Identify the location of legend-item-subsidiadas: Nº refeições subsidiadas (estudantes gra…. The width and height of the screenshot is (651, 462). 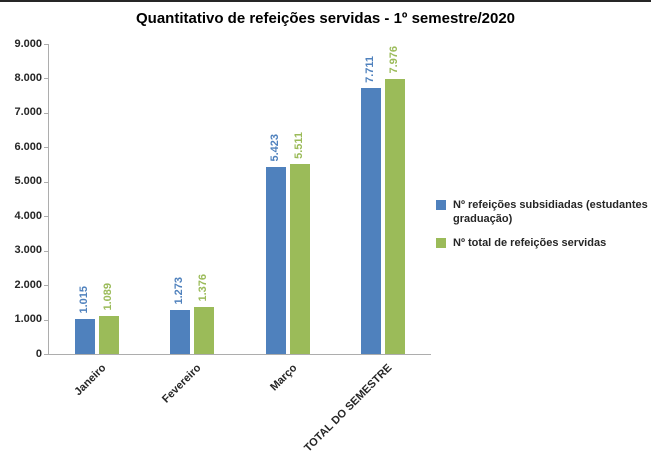
(542, 212).